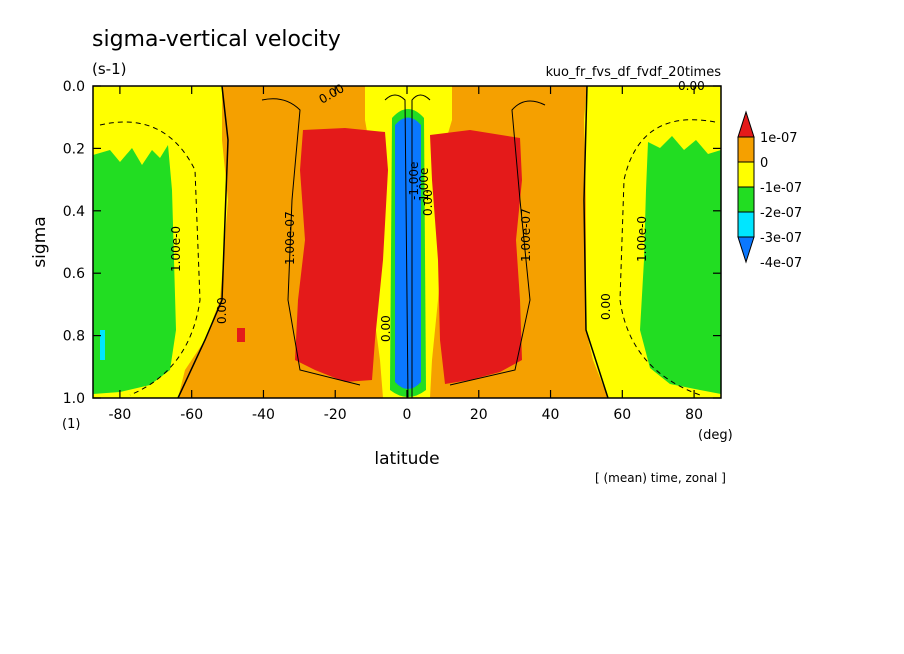 The width and height of the screenshot is (904, 654). Describe the element at coordinates (109, 69) in the screenshot. I see `units-label: (s-1)` at that location.